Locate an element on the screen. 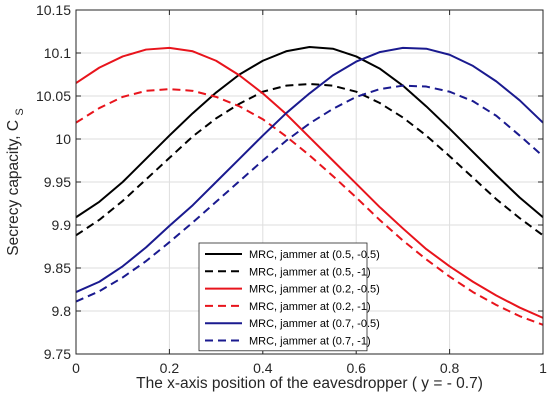  y-tick-label: 9.9 is located at coordinates (62, 225).